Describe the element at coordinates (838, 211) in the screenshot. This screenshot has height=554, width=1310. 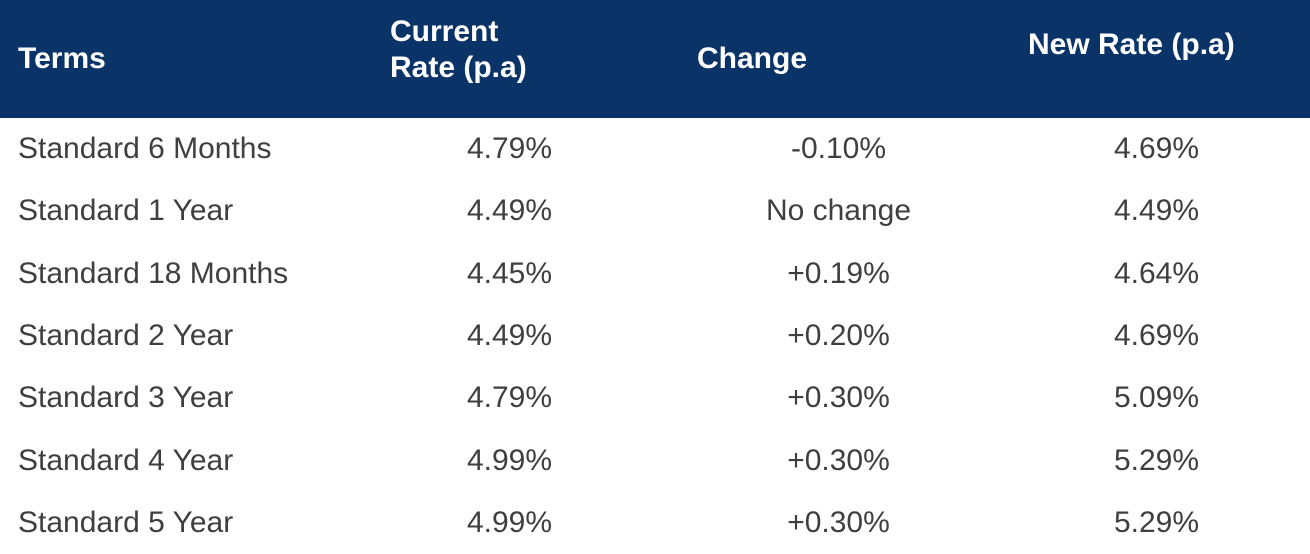
I see `change-cell: No change` at that location.